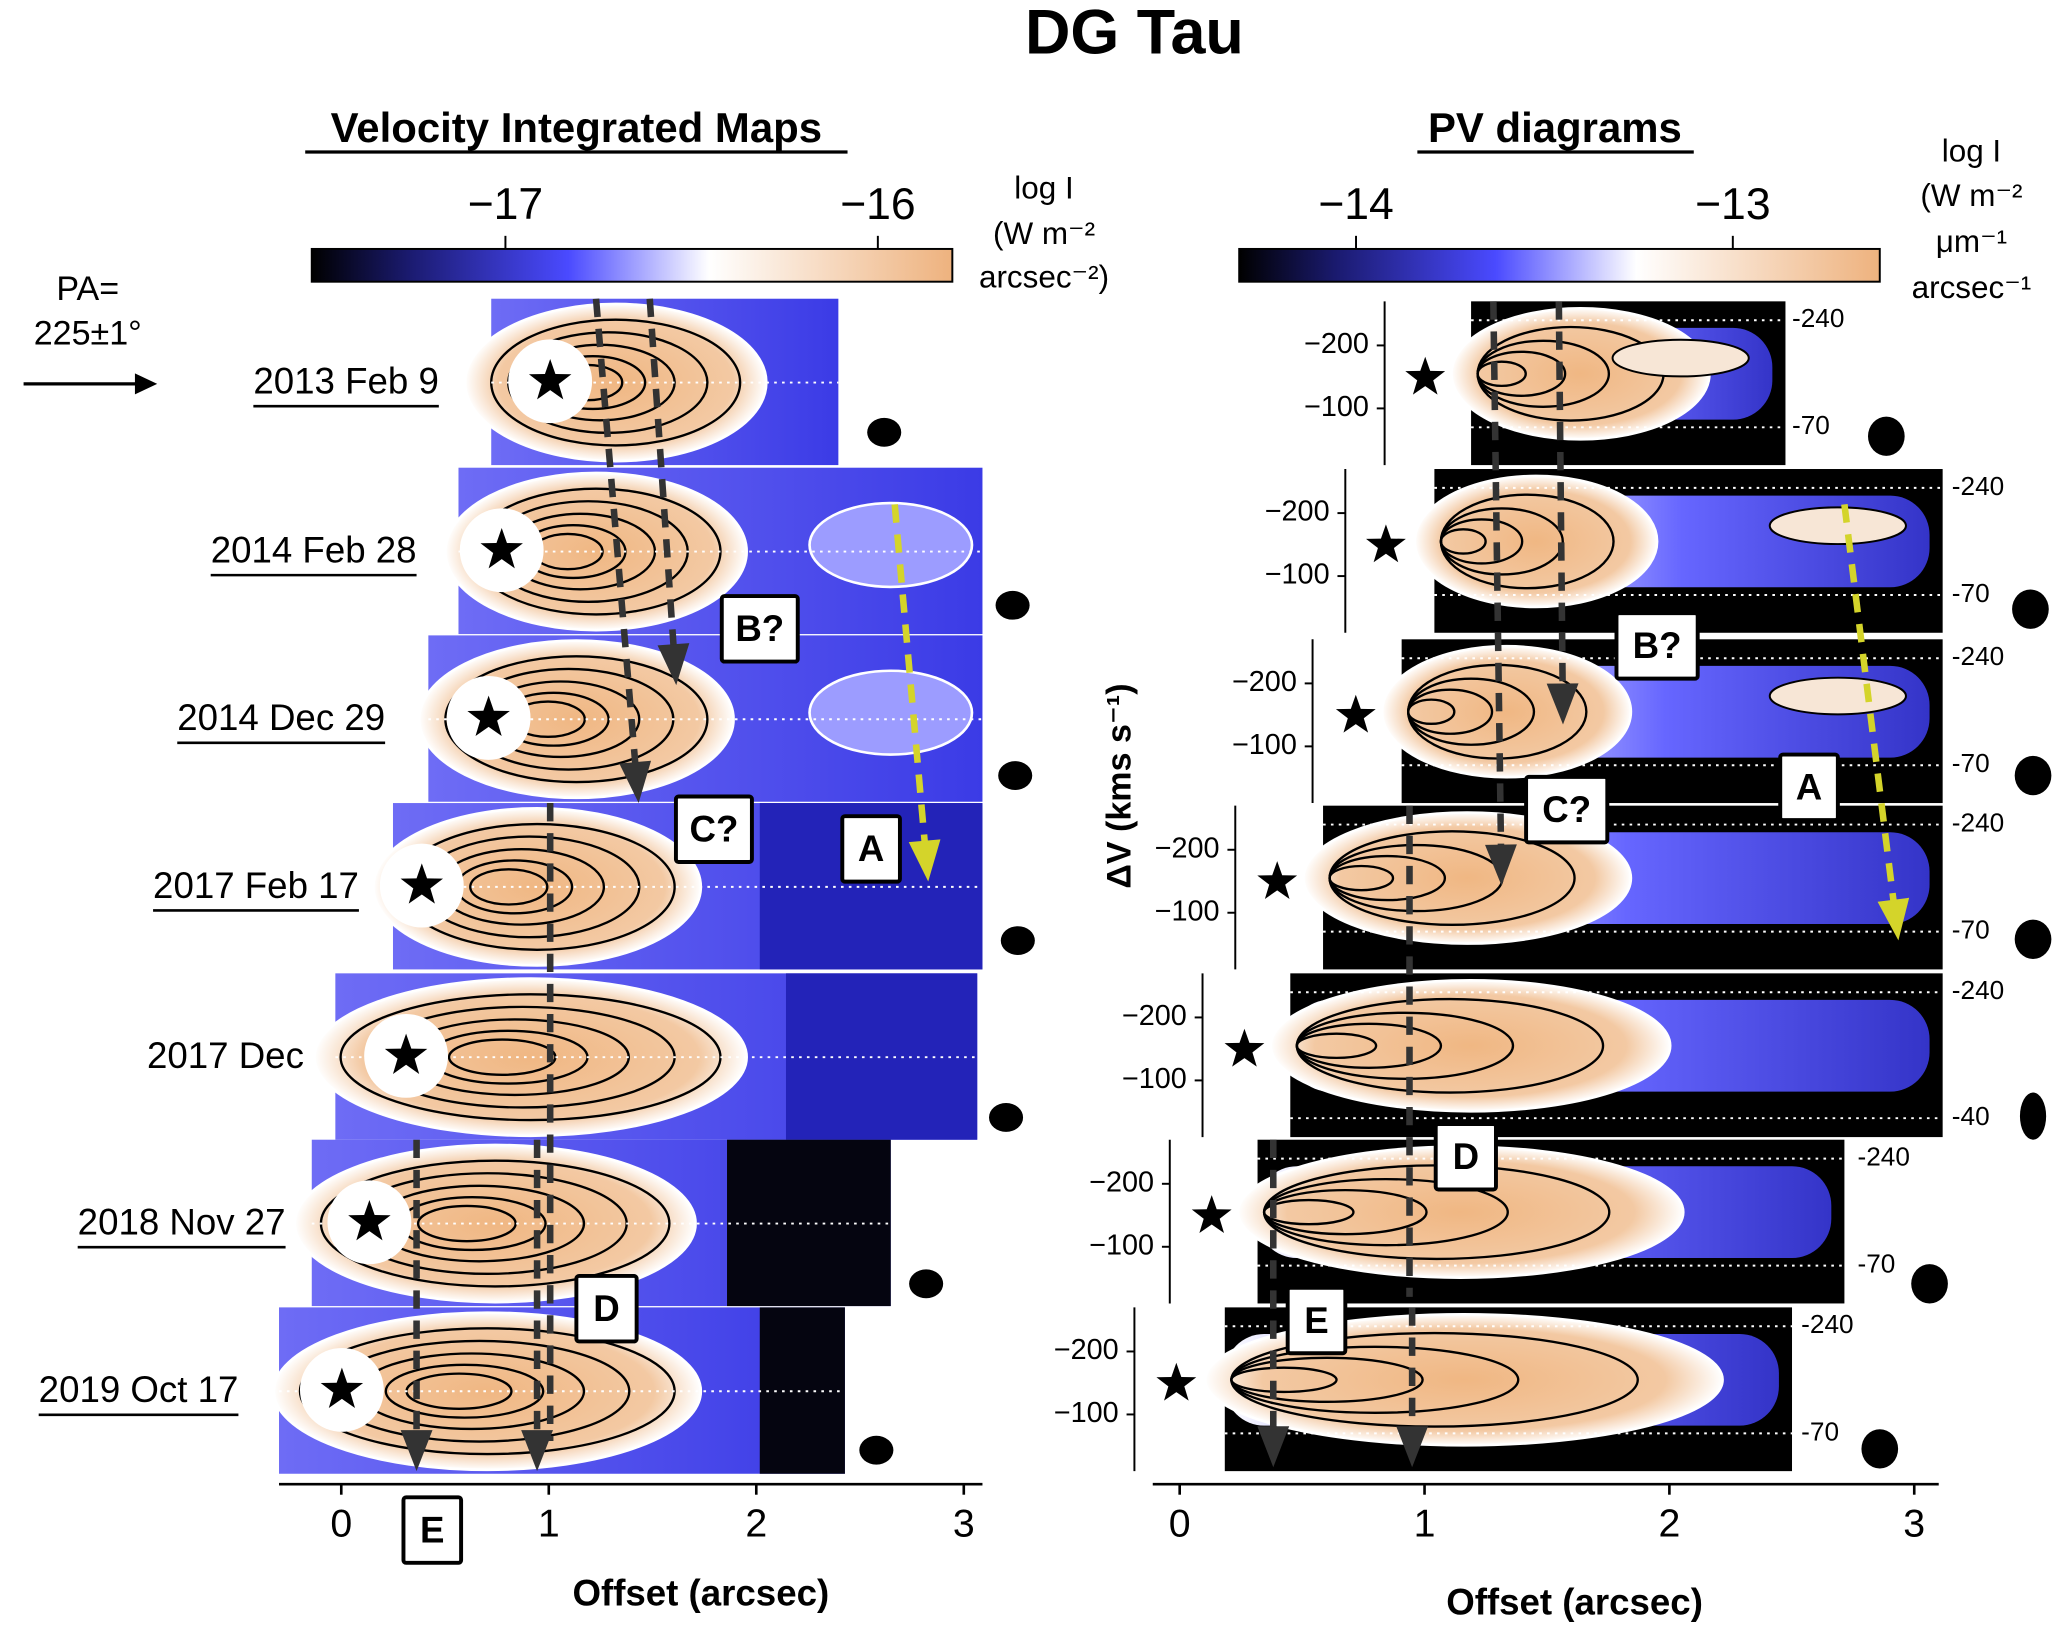 This screenshot has width=2054, height=1631. Describe the element at coordinates (1972, 287) in the screenshot. I see `colorbar-label: arcsec⁻¹` at that location.